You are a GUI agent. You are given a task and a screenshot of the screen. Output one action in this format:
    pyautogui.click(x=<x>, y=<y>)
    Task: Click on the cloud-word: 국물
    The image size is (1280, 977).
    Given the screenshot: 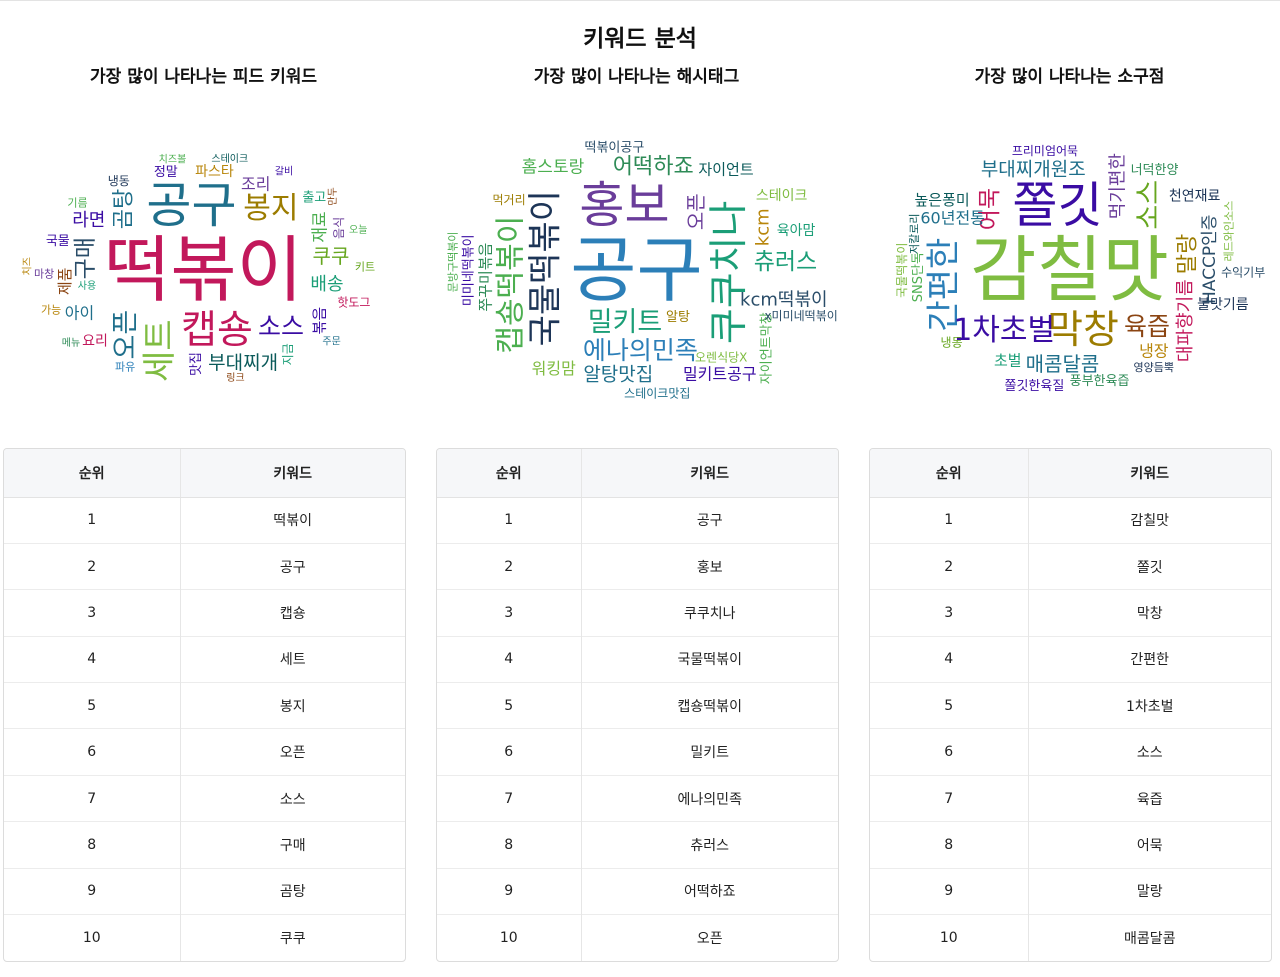 What is the action you would take?
    pyautogui.click(x=58, y=241)
    